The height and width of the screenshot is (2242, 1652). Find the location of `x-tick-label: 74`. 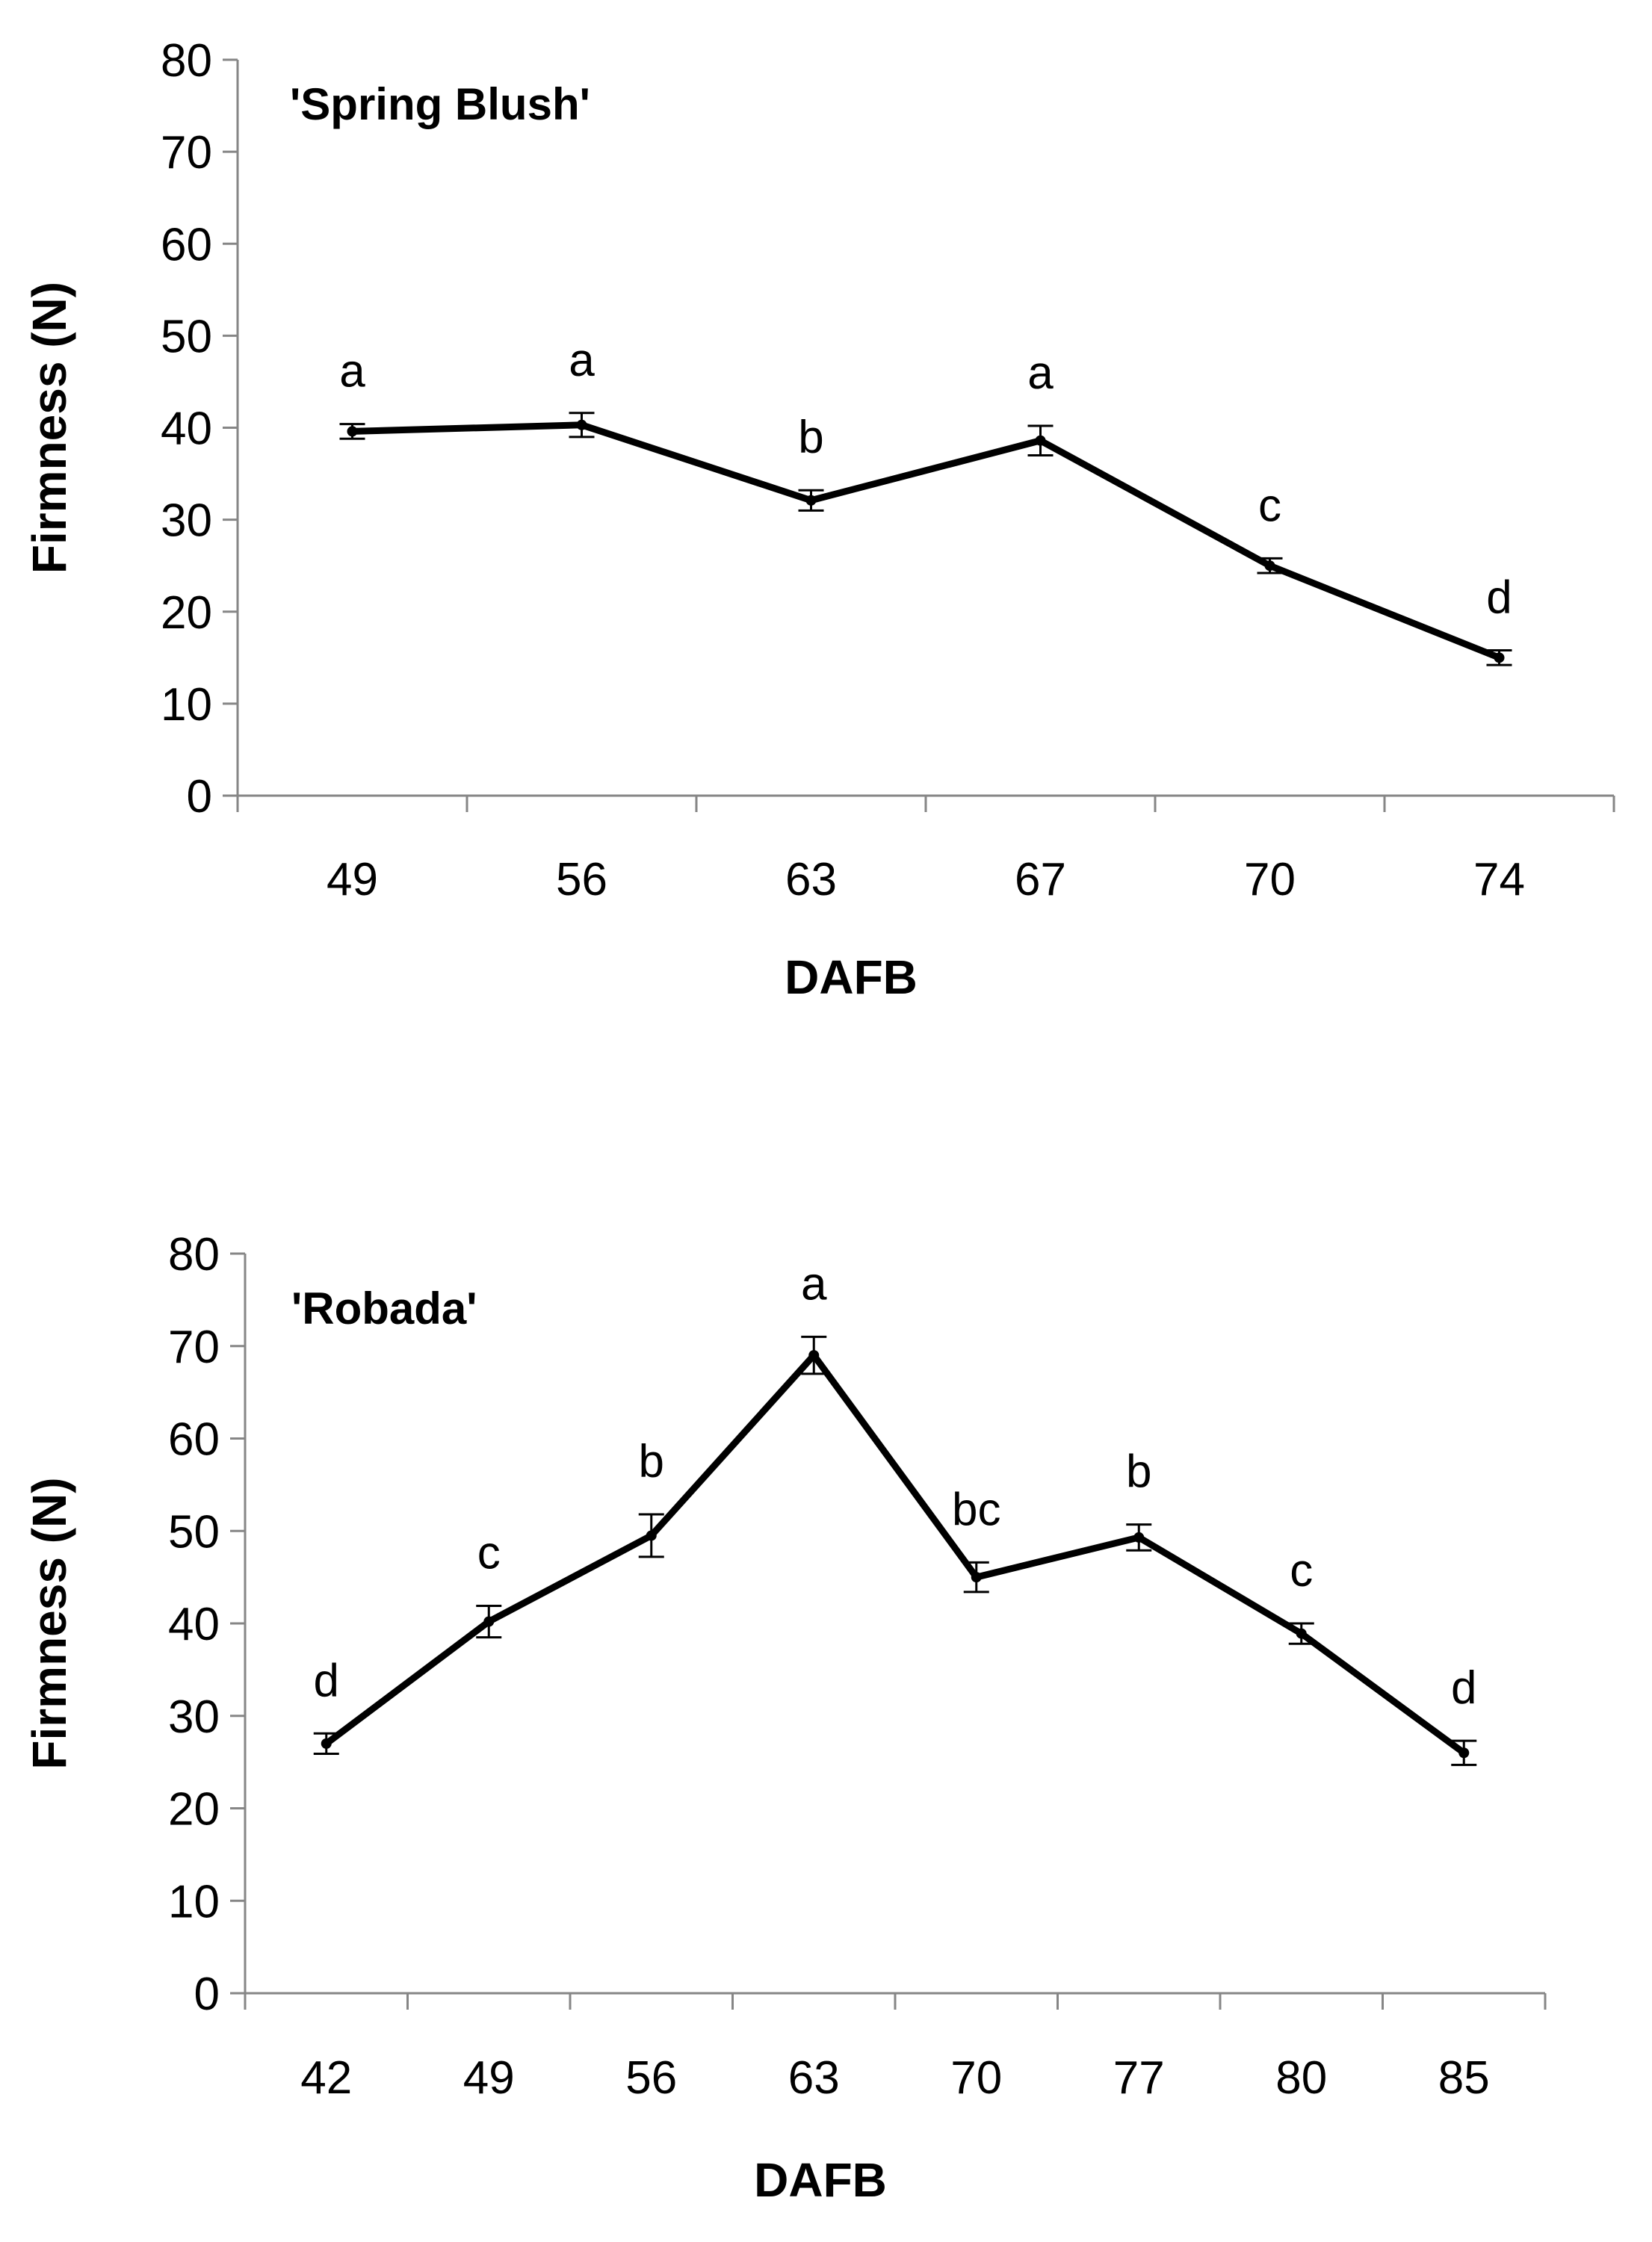

x-tick-label: 74 is located at coordinates (1499, 879).